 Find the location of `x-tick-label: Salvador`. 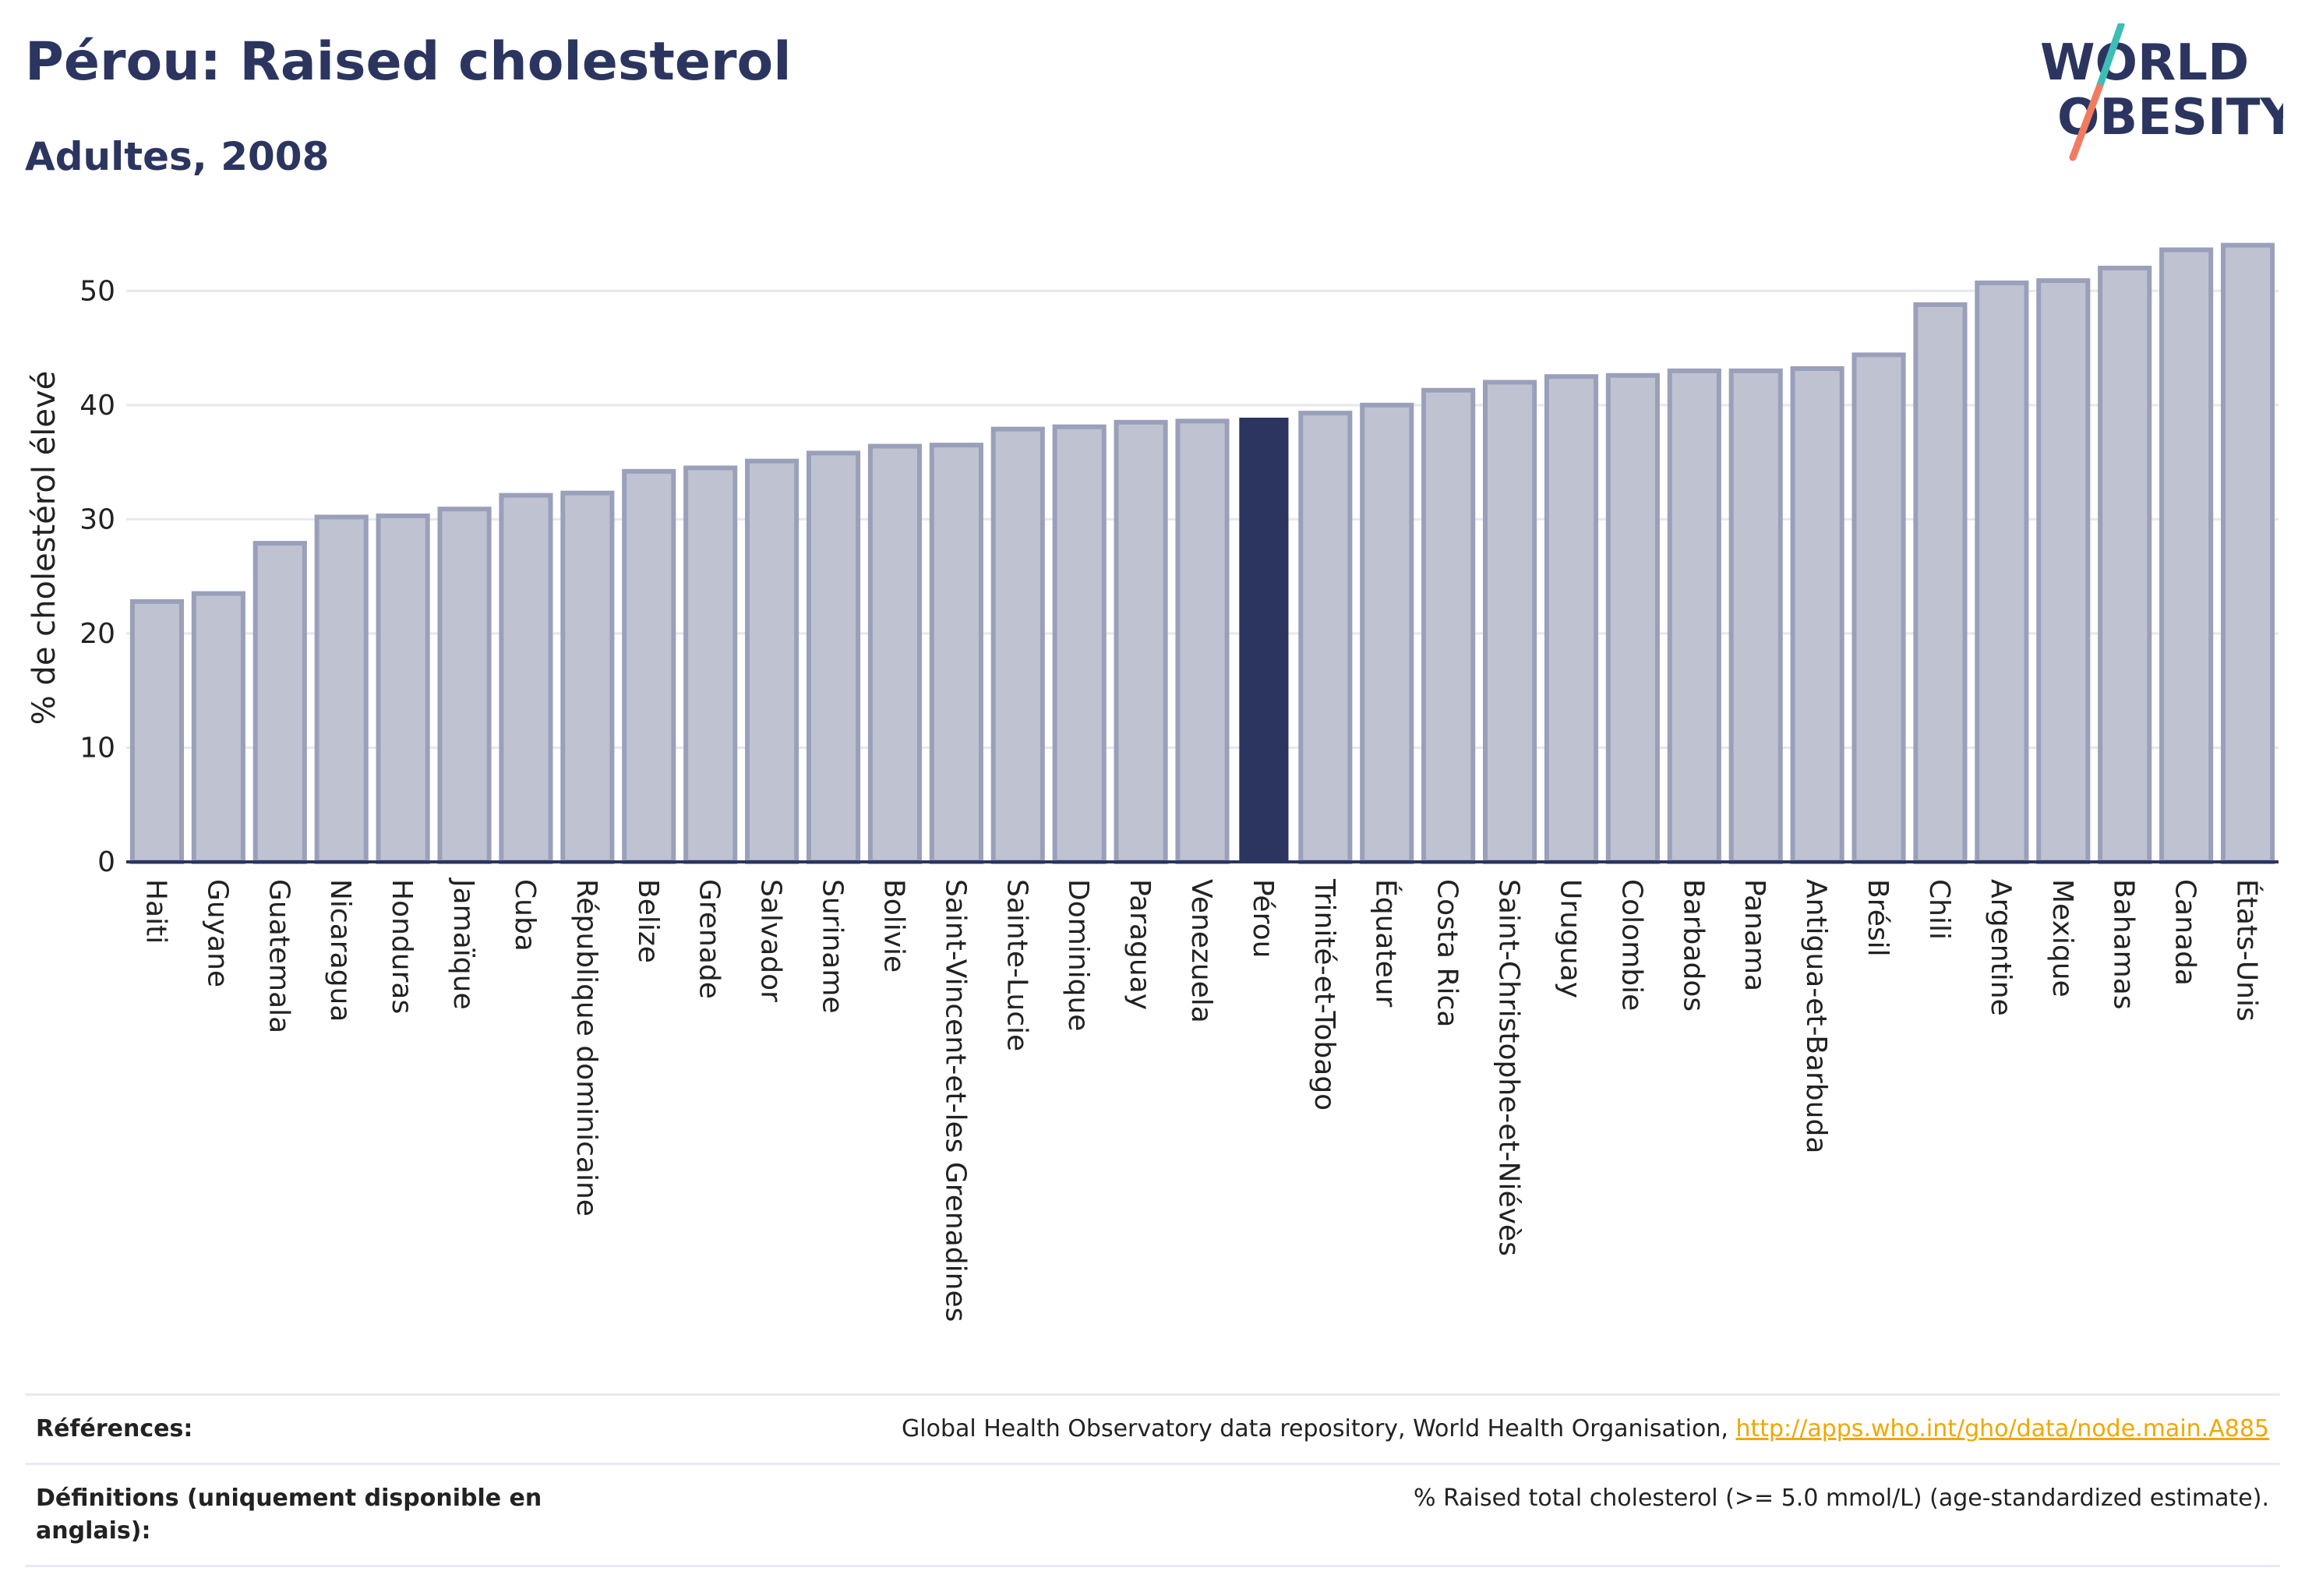

x-tick-label: Salvador is located at coordinates (771, 940).